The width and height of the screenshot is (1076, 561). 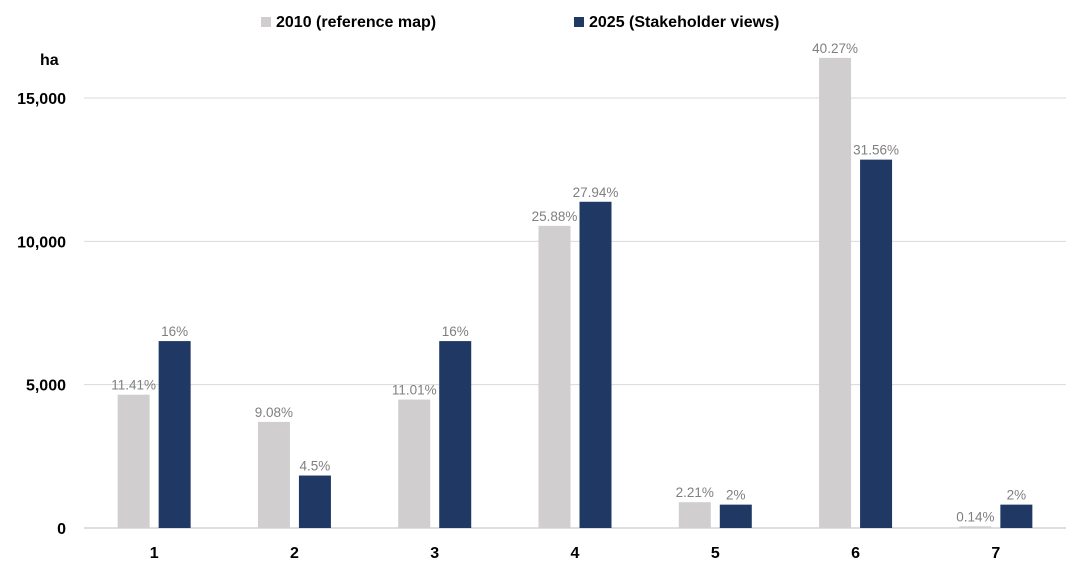 I want to click on x-tick-label: 7, so click(x=995, y=553).